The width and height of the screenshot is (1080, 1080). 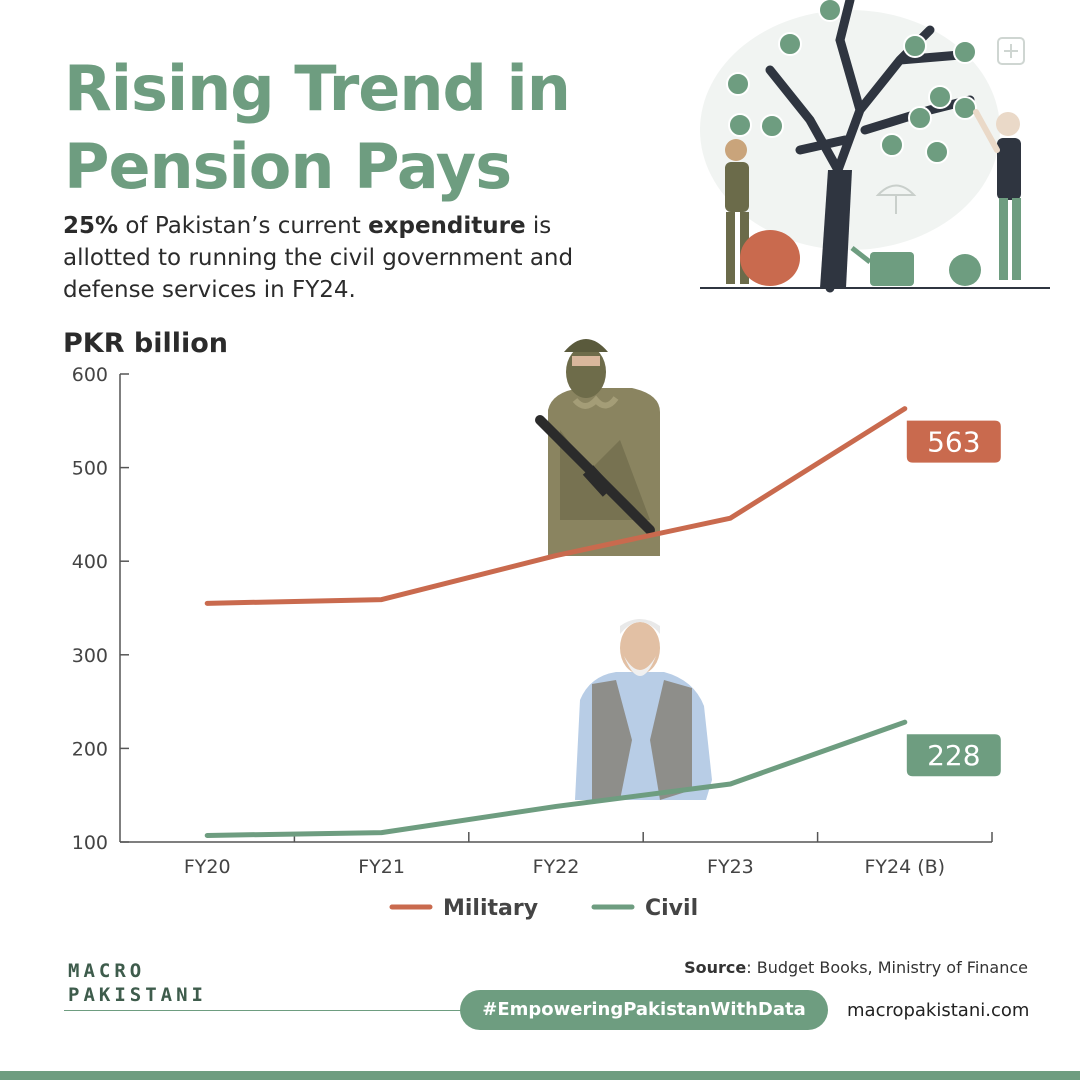 I want to click on x-tick-label: FY20, so click(x=207, y=867).